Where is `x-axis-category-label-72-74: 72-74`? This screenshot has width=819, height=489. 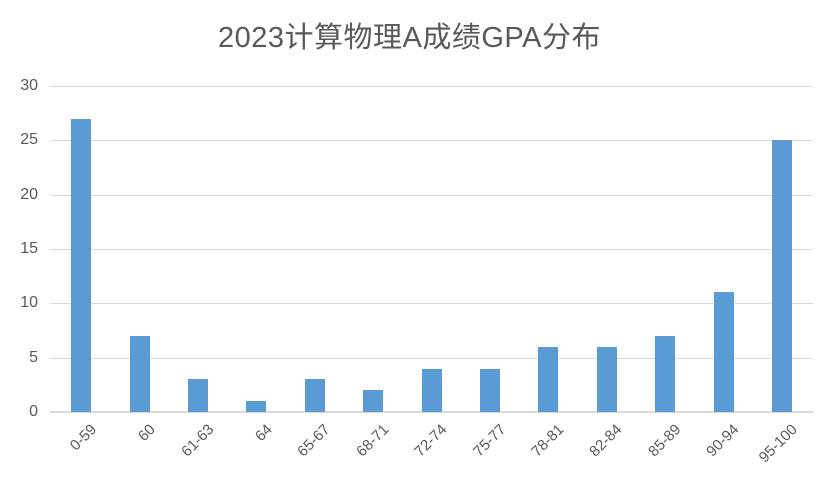
x-axis-category-label-72-74: 72-74 is located at coordinates (431, 441).